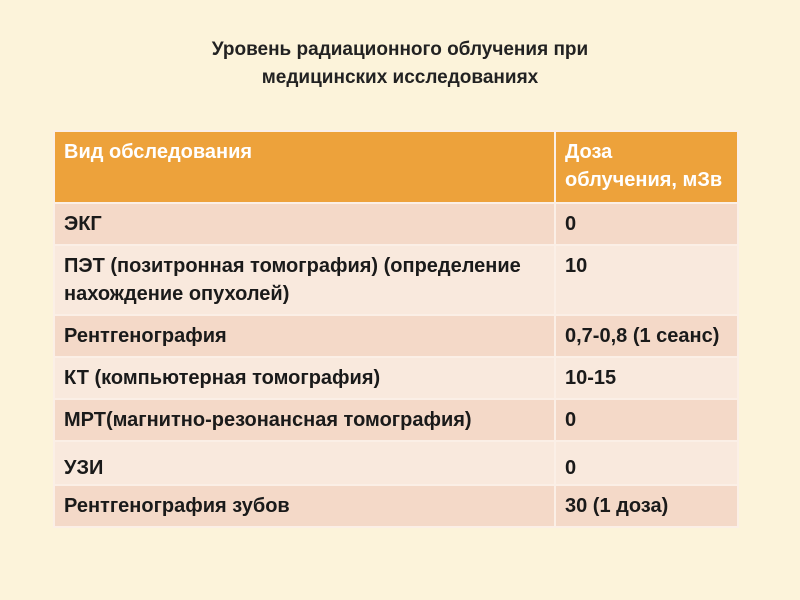  I want to click on table-row: Рентгенография 0,7-0,8 (1 сеанс), so click(396, 336).